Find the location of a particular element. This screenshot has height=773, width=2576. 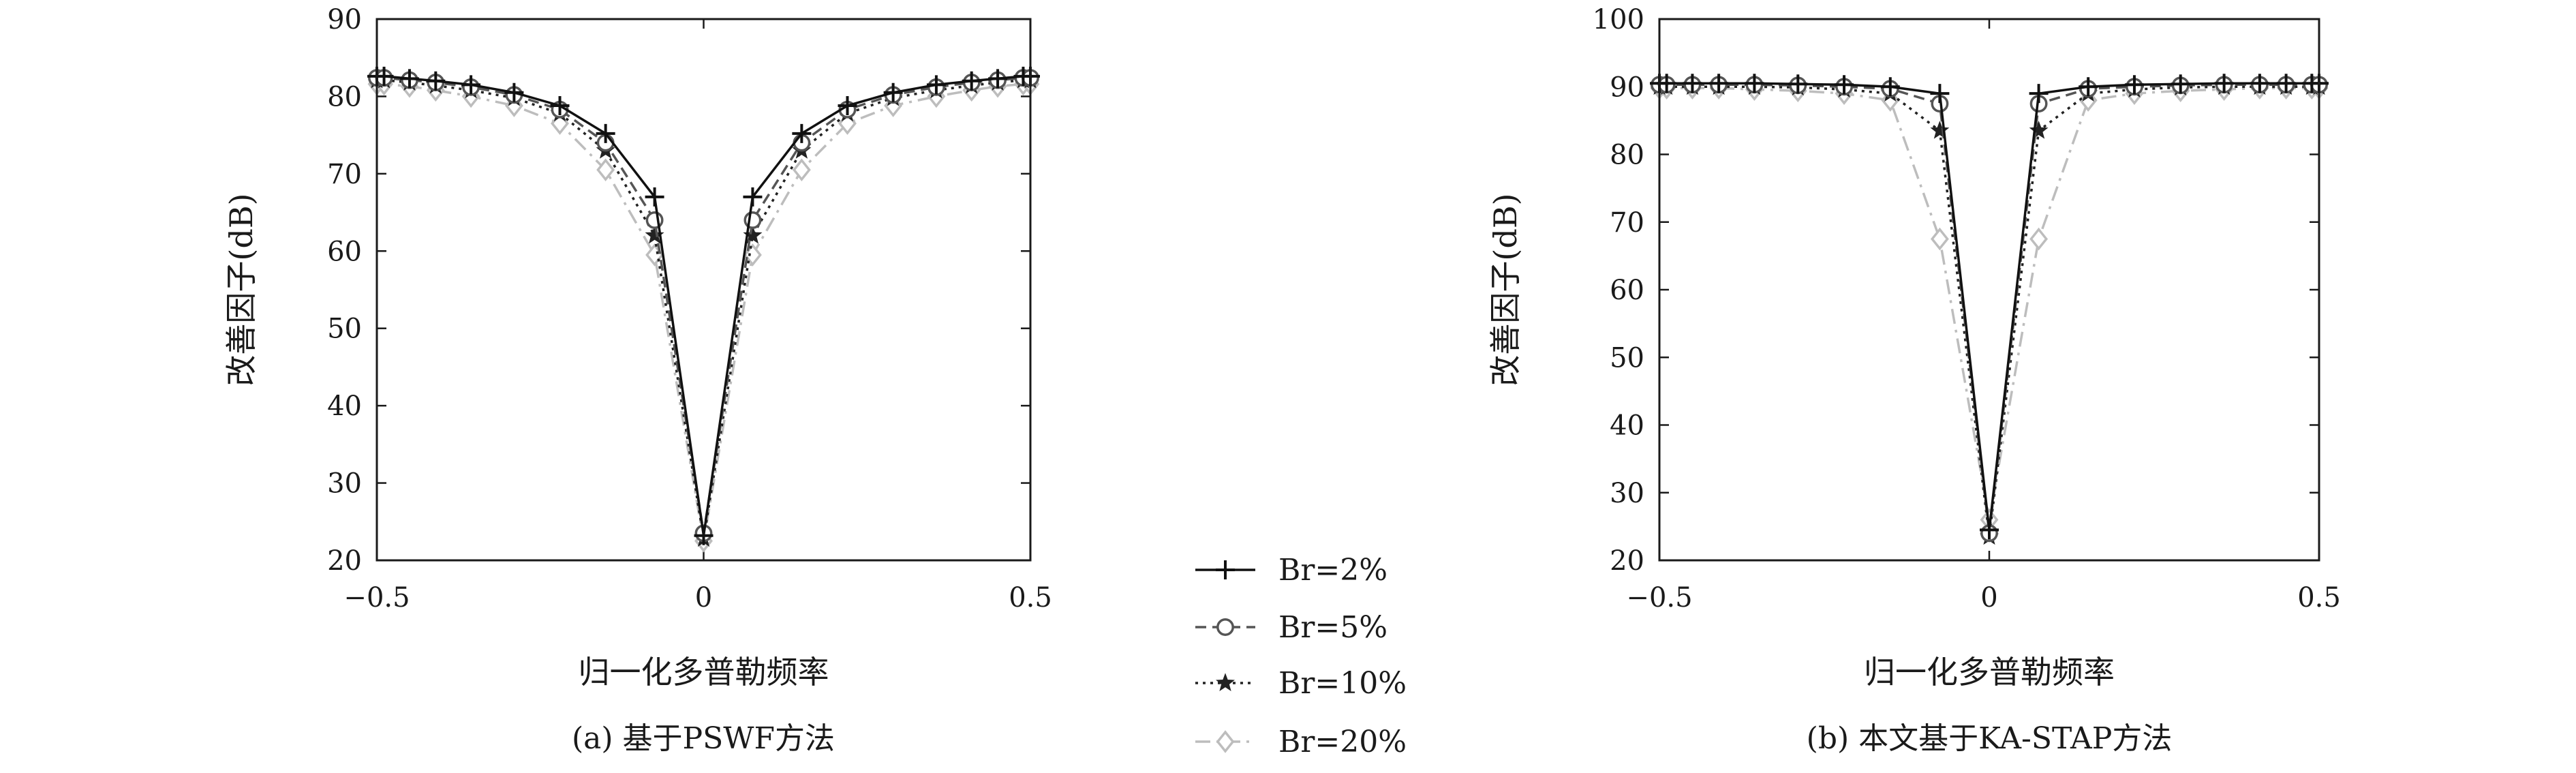

legend-label: Br=2% is located at coordinates (1332, 571).